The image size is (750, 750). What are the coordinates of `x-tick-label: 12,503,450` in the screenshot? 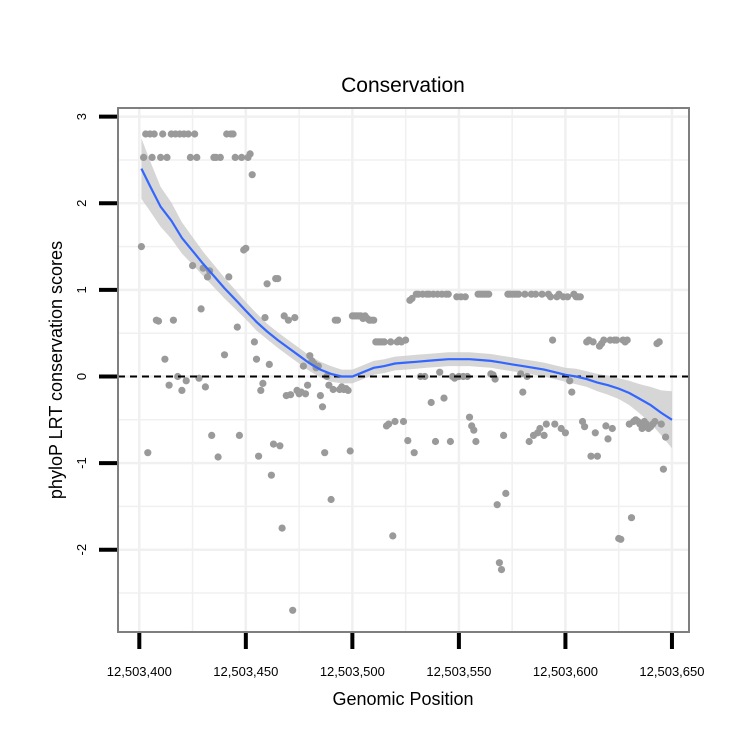 It's located at (245, 671).